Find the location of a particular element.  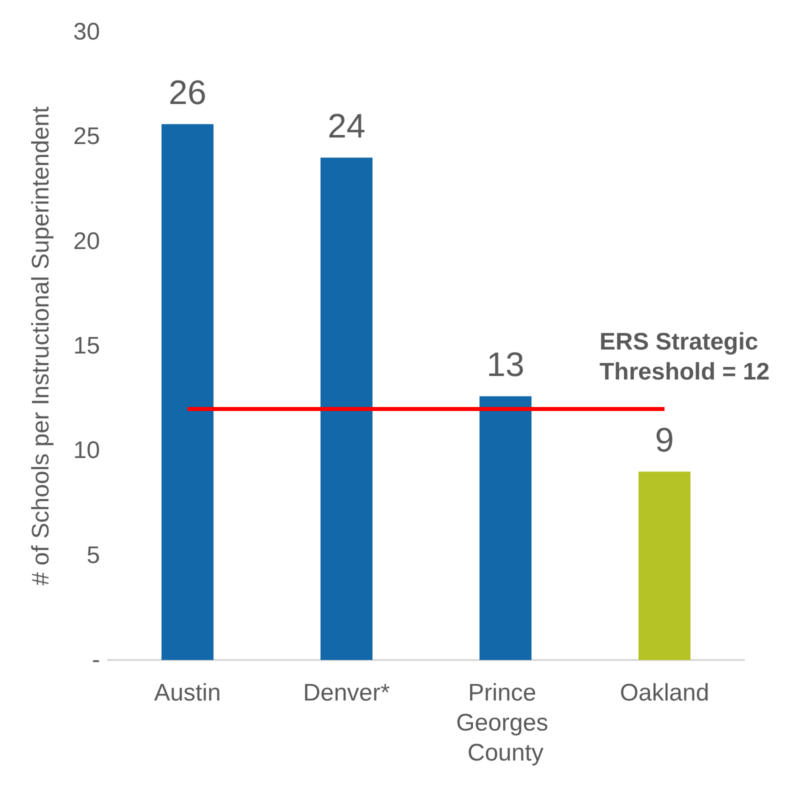

ref-line-label: ERS Strategic Threshold = 12 is located at coordinates (685, 357).